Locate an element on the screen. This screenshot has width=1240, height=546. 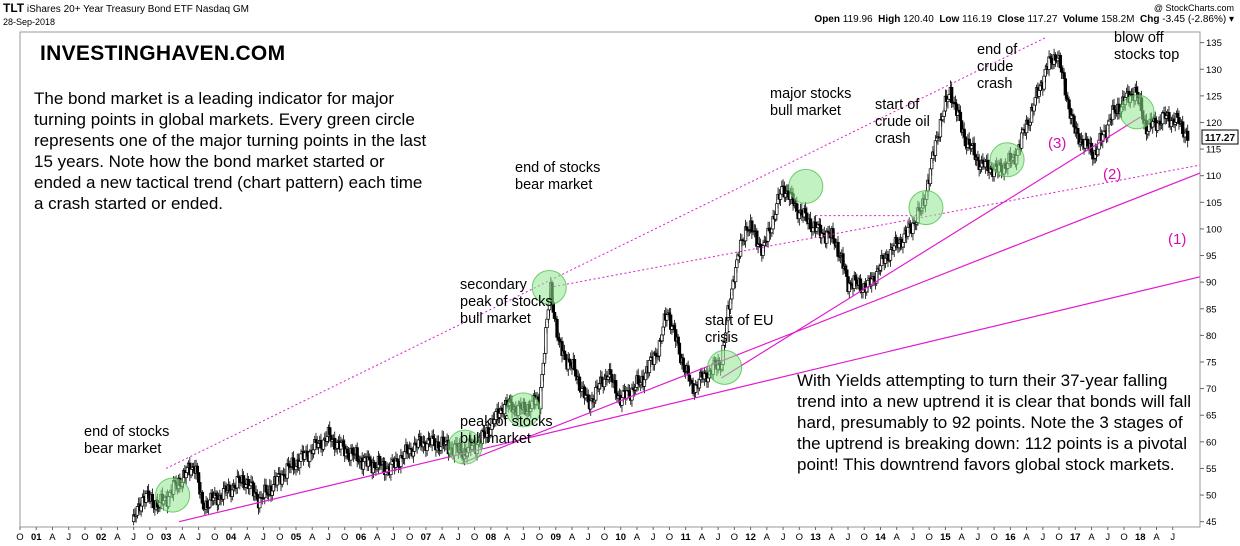
last-price-tag is located at coordinates (1220, 137).